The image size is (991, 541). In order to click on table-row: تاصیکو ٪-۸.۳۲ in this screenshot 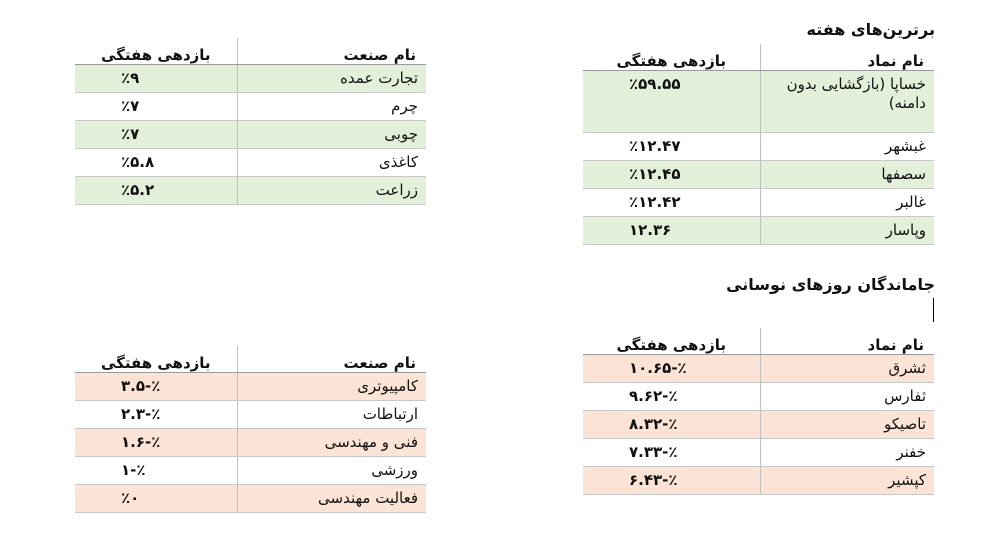, I will do `click(758, 424)`.